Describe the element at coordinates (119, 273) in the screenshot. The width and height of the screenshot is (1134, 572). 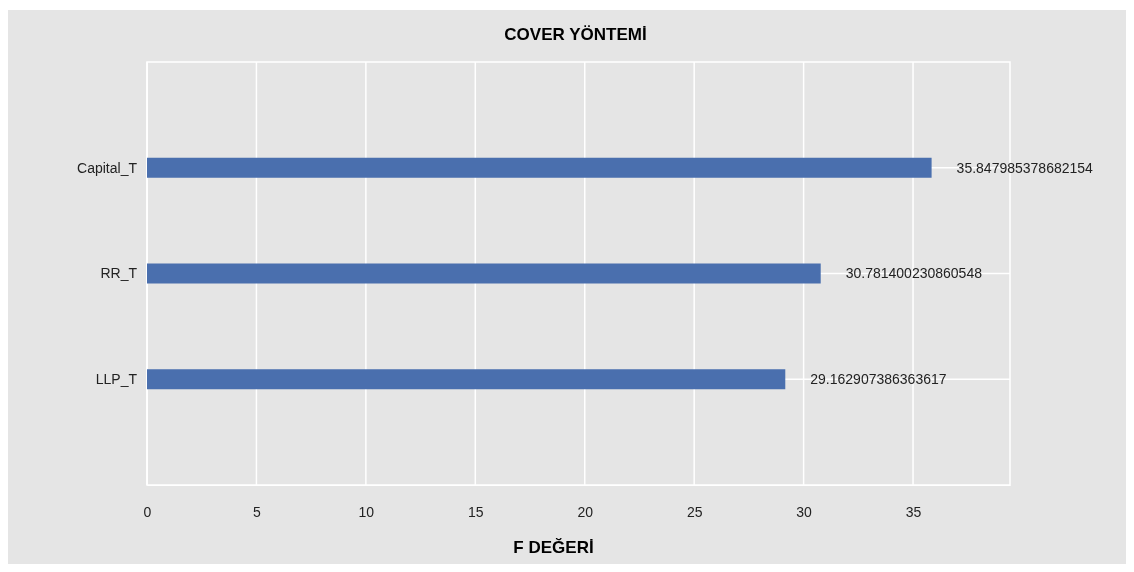
I see `y-tick-label: RR_T` at that location.